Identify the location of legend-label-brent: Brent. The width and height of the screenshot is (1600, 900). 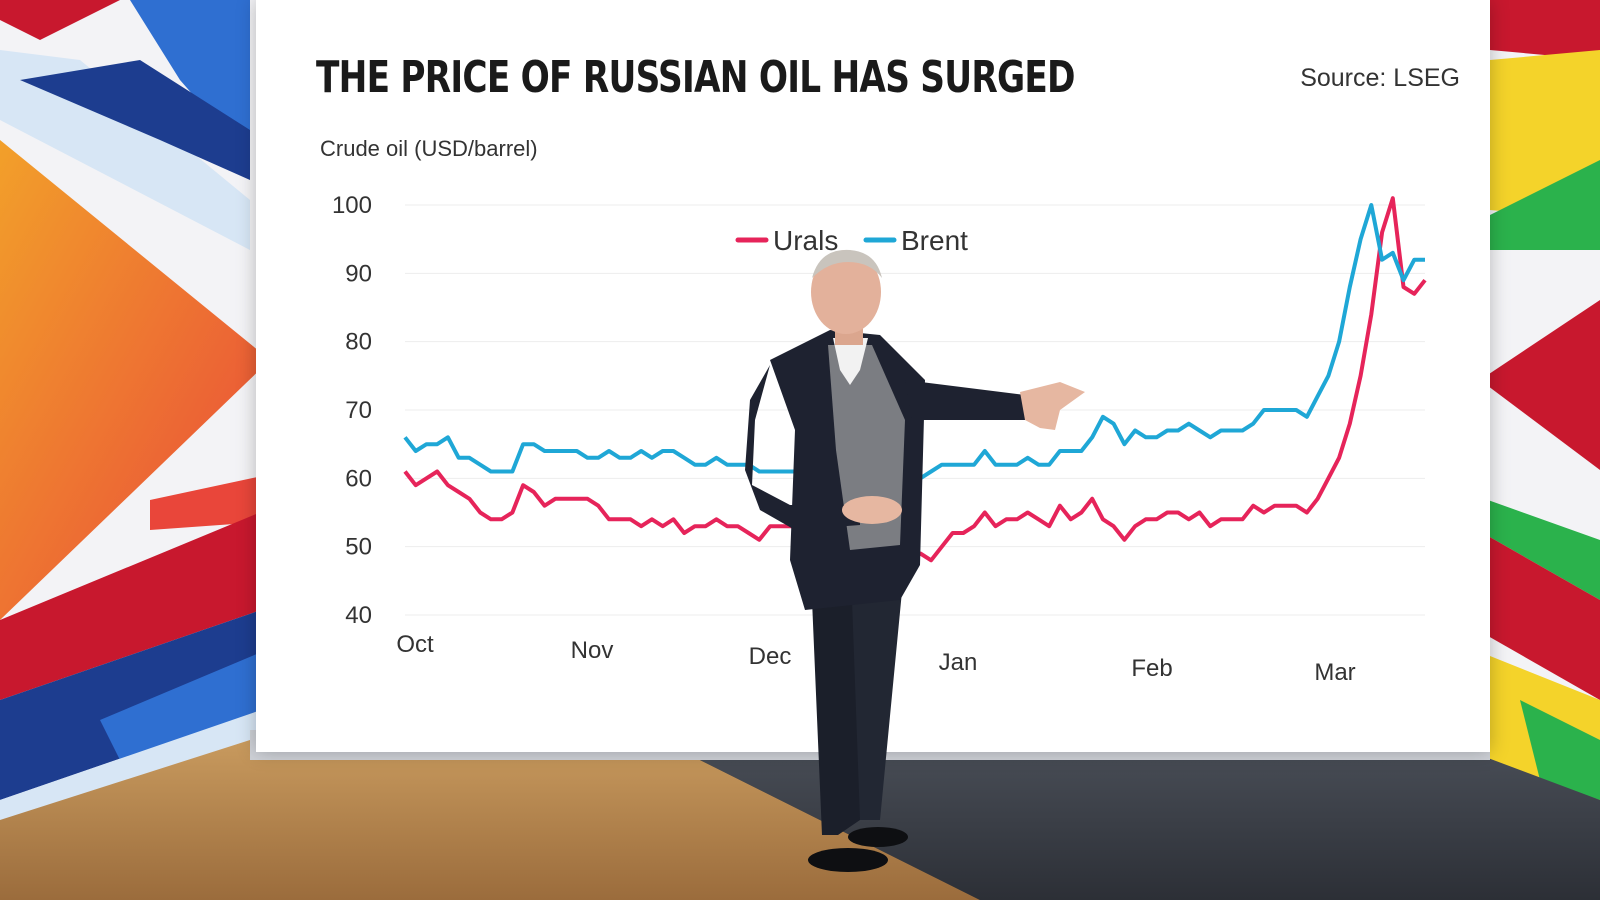
(934, 240).